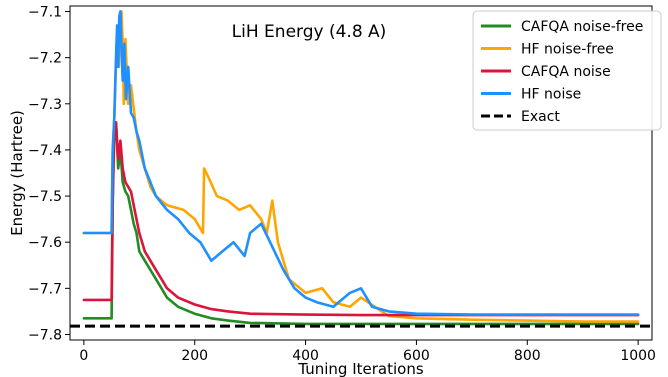  I want to click on x-tick-label: 200, so click(194, 356).